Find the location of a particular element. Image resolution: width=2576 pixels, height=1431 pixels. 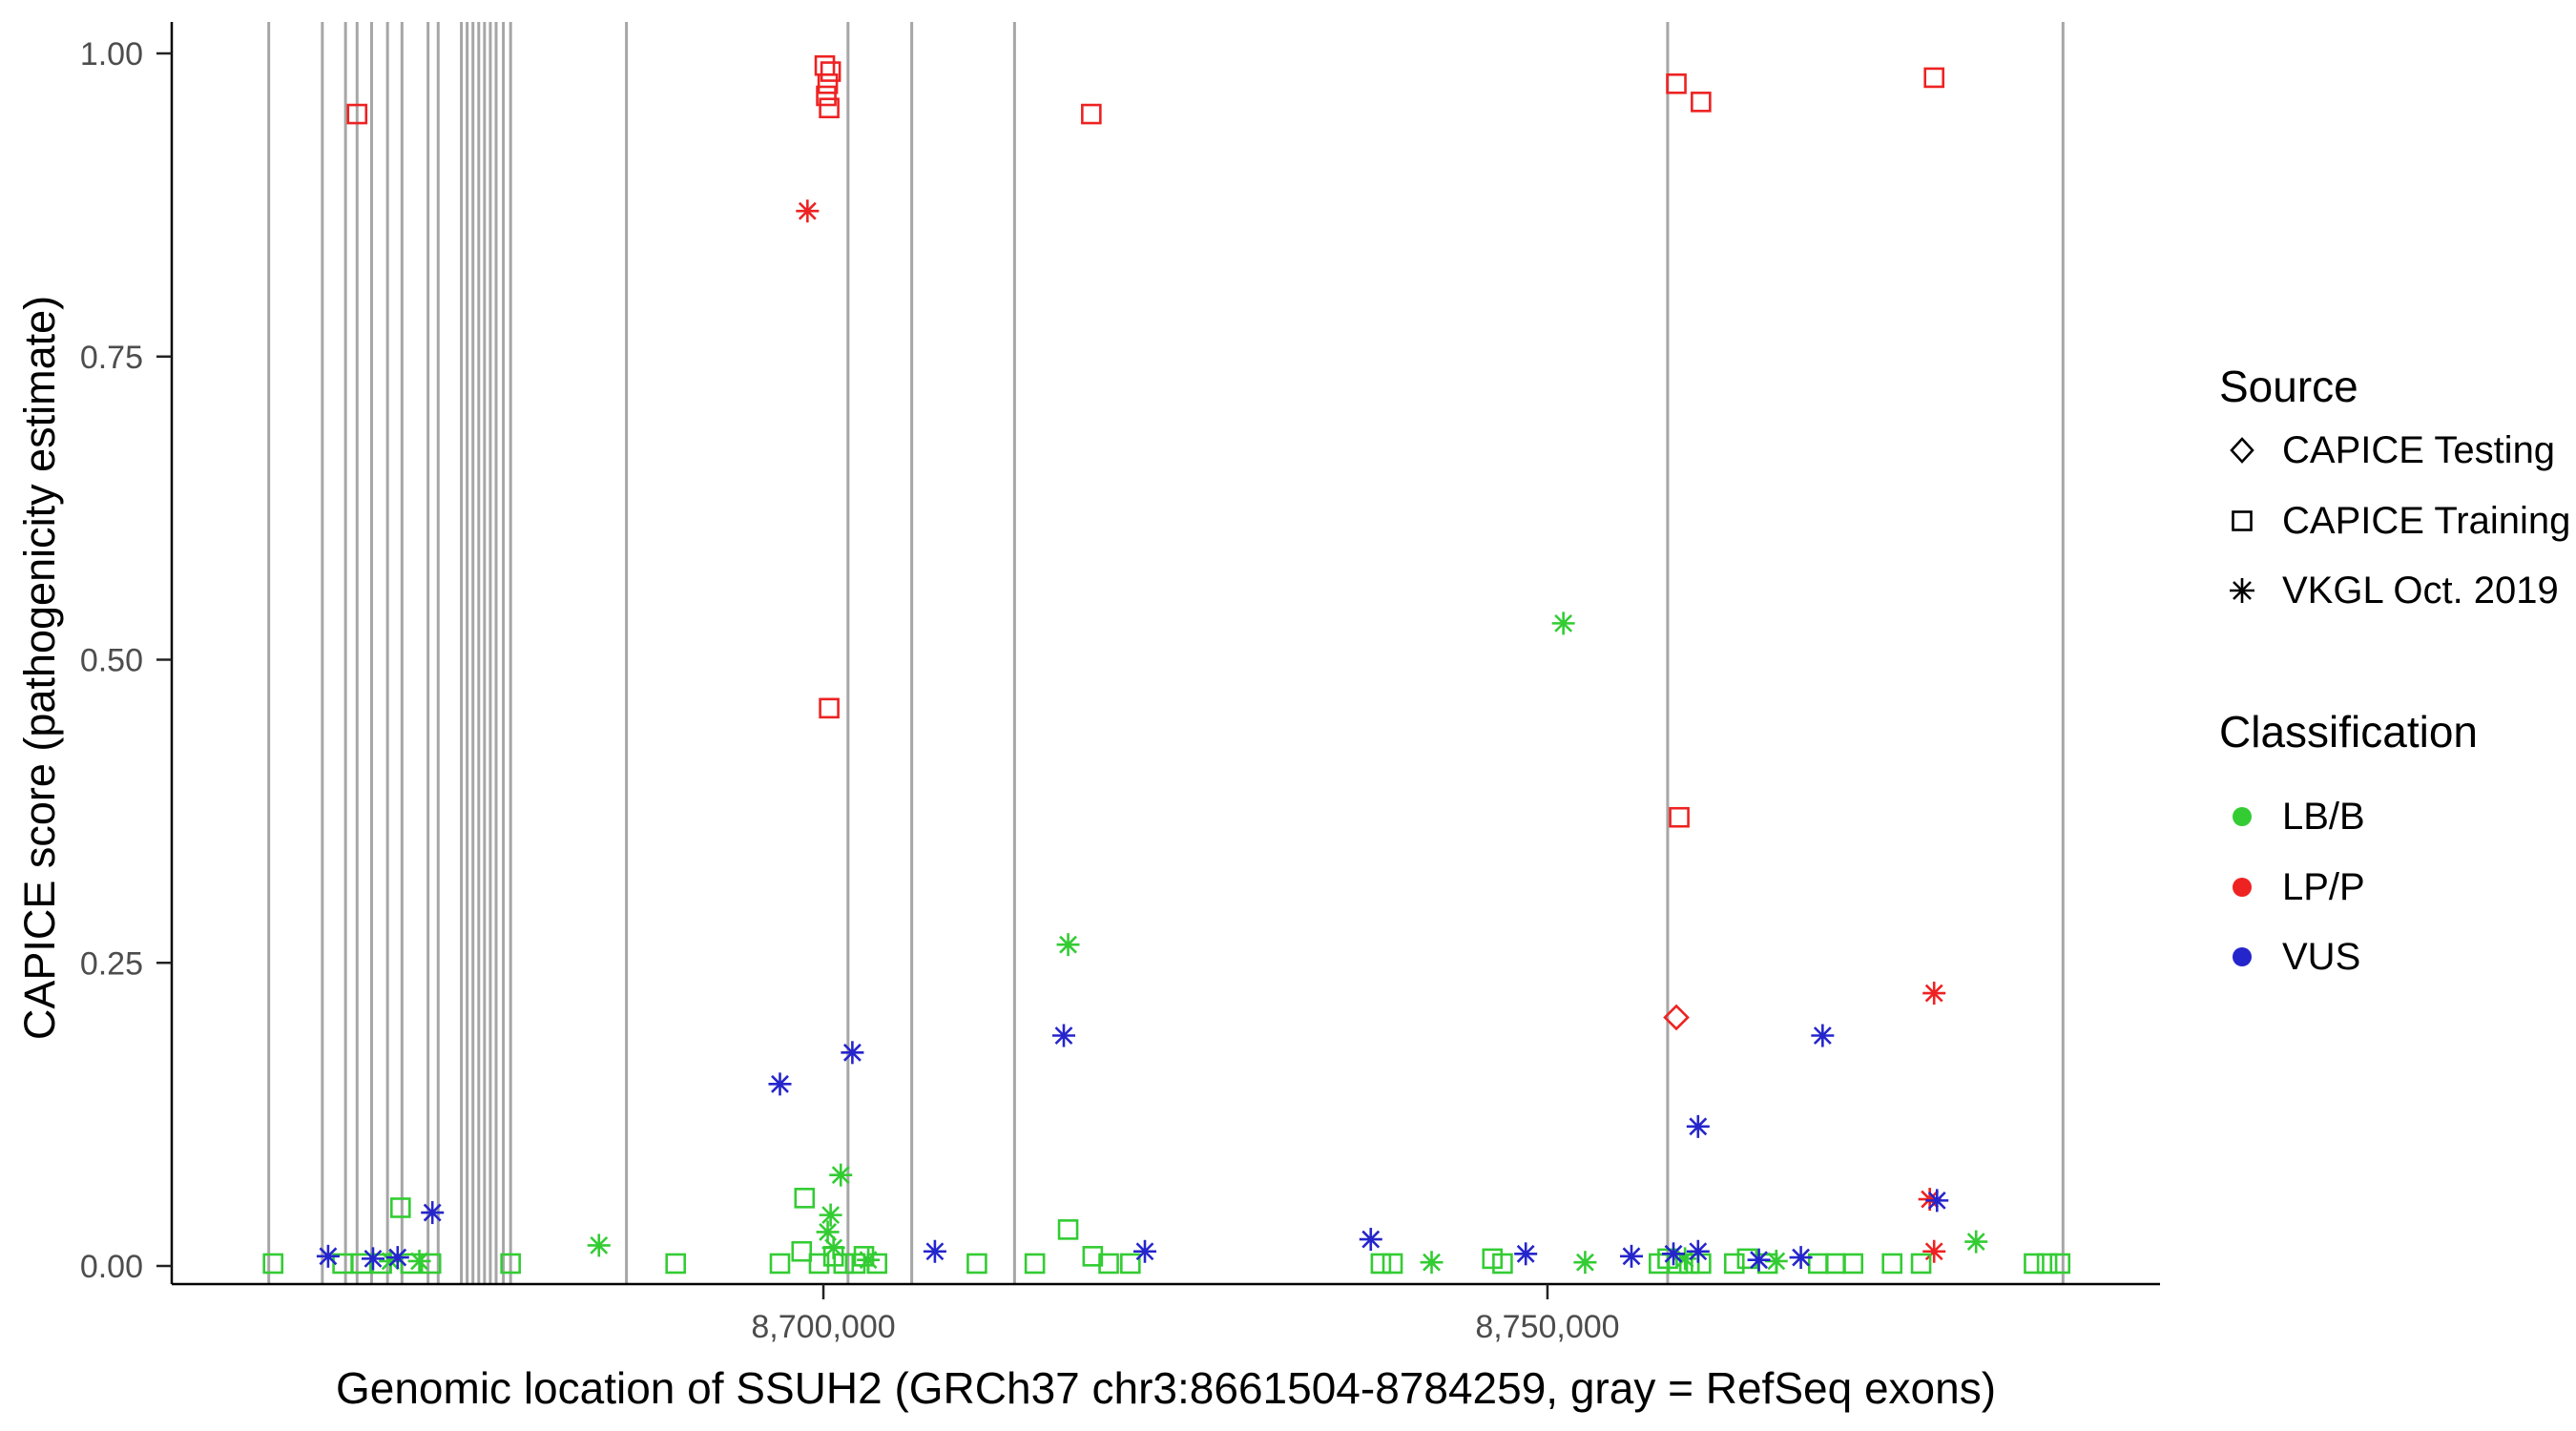

green-dot-icon is located at coordinates (2242, 816).